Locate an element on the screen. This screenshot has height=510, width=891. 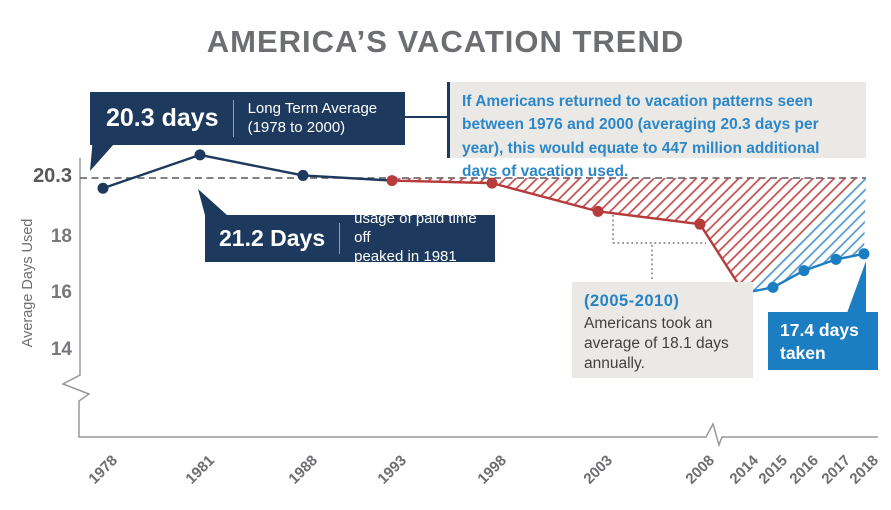
peak-value: 21.2 Days is located at coordinates (272, 238).